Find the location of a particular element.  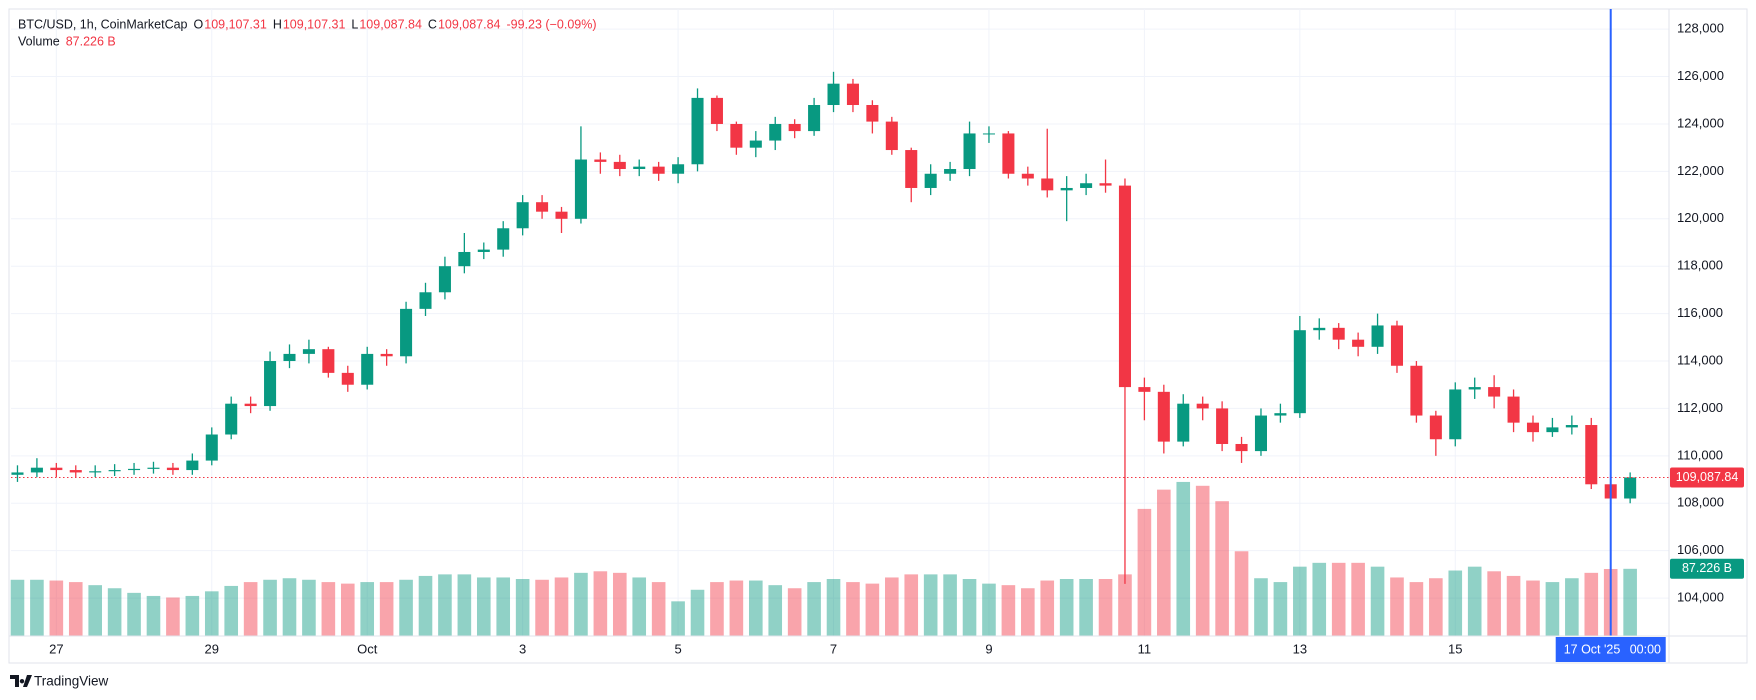

ohlc-key: O is located at coordinates (199, 24).